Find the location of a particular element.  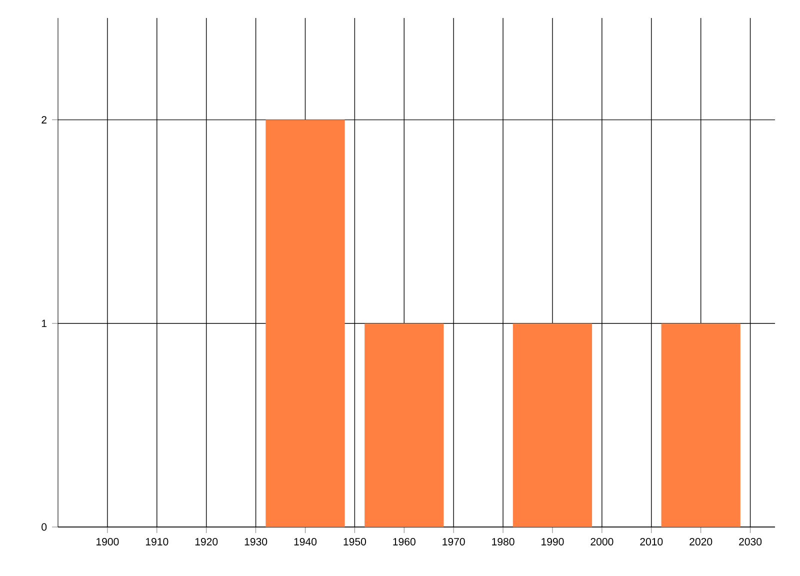

x-tick-label: 2010 is located at coordinates (651, 542).